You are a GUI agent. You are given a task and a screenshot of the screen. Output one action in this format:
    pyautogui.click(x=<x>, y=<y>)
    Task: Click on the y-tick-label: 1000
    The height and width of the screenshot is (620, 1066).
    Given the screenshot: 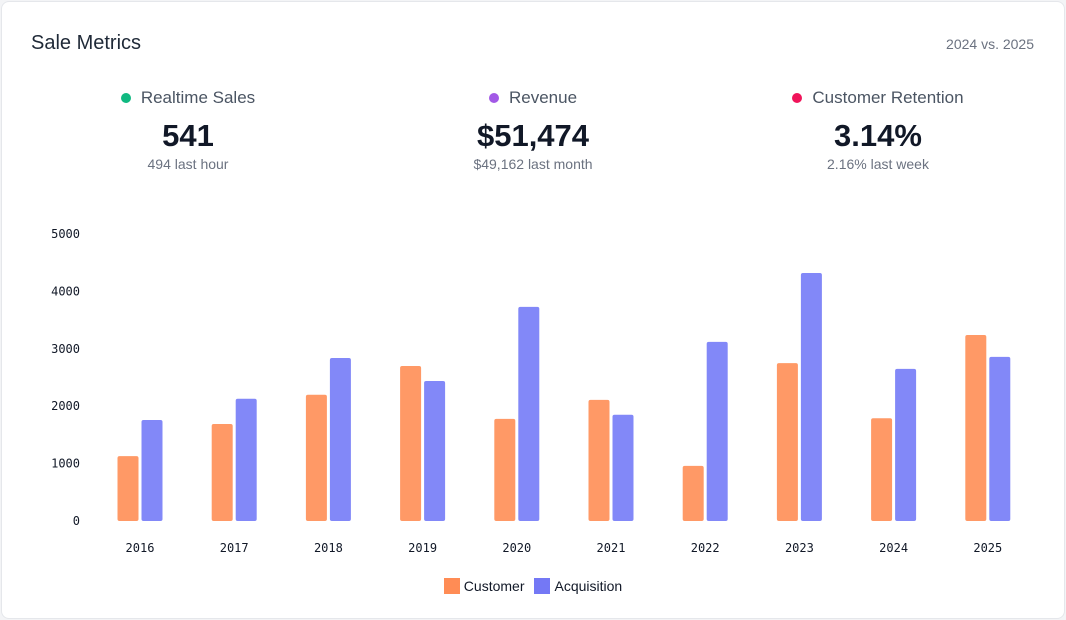 What is the action you would take?
    pyautogui.click(x=65, y=464)
    